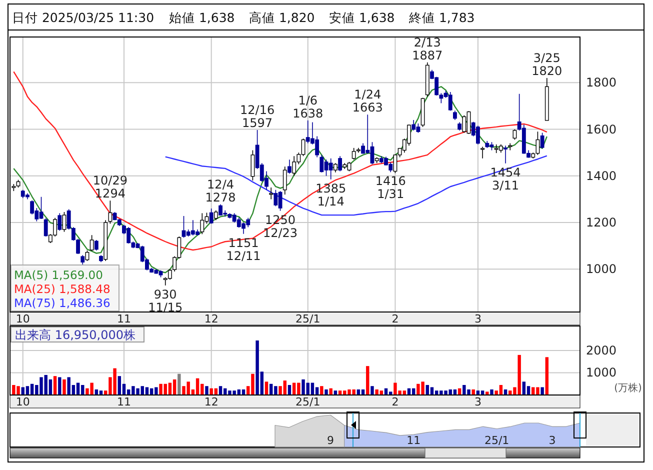 This screenshot has height=470, width=653. What do you see at coordinates (427, 48) in the screenshot?
I see `annotation: 2/13 1887` at bounding box center [427, 48].